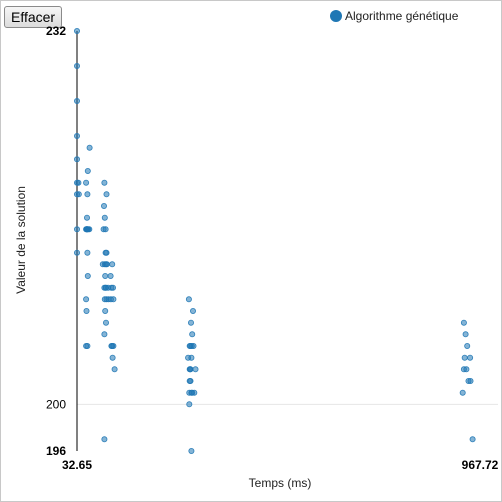 This screenshot has width=502, height=502. What do you see at coordinates (21, 240) in the screenshot?
I see `y-axis-title: Valeur de la solution` at bounding box center [21, 240].